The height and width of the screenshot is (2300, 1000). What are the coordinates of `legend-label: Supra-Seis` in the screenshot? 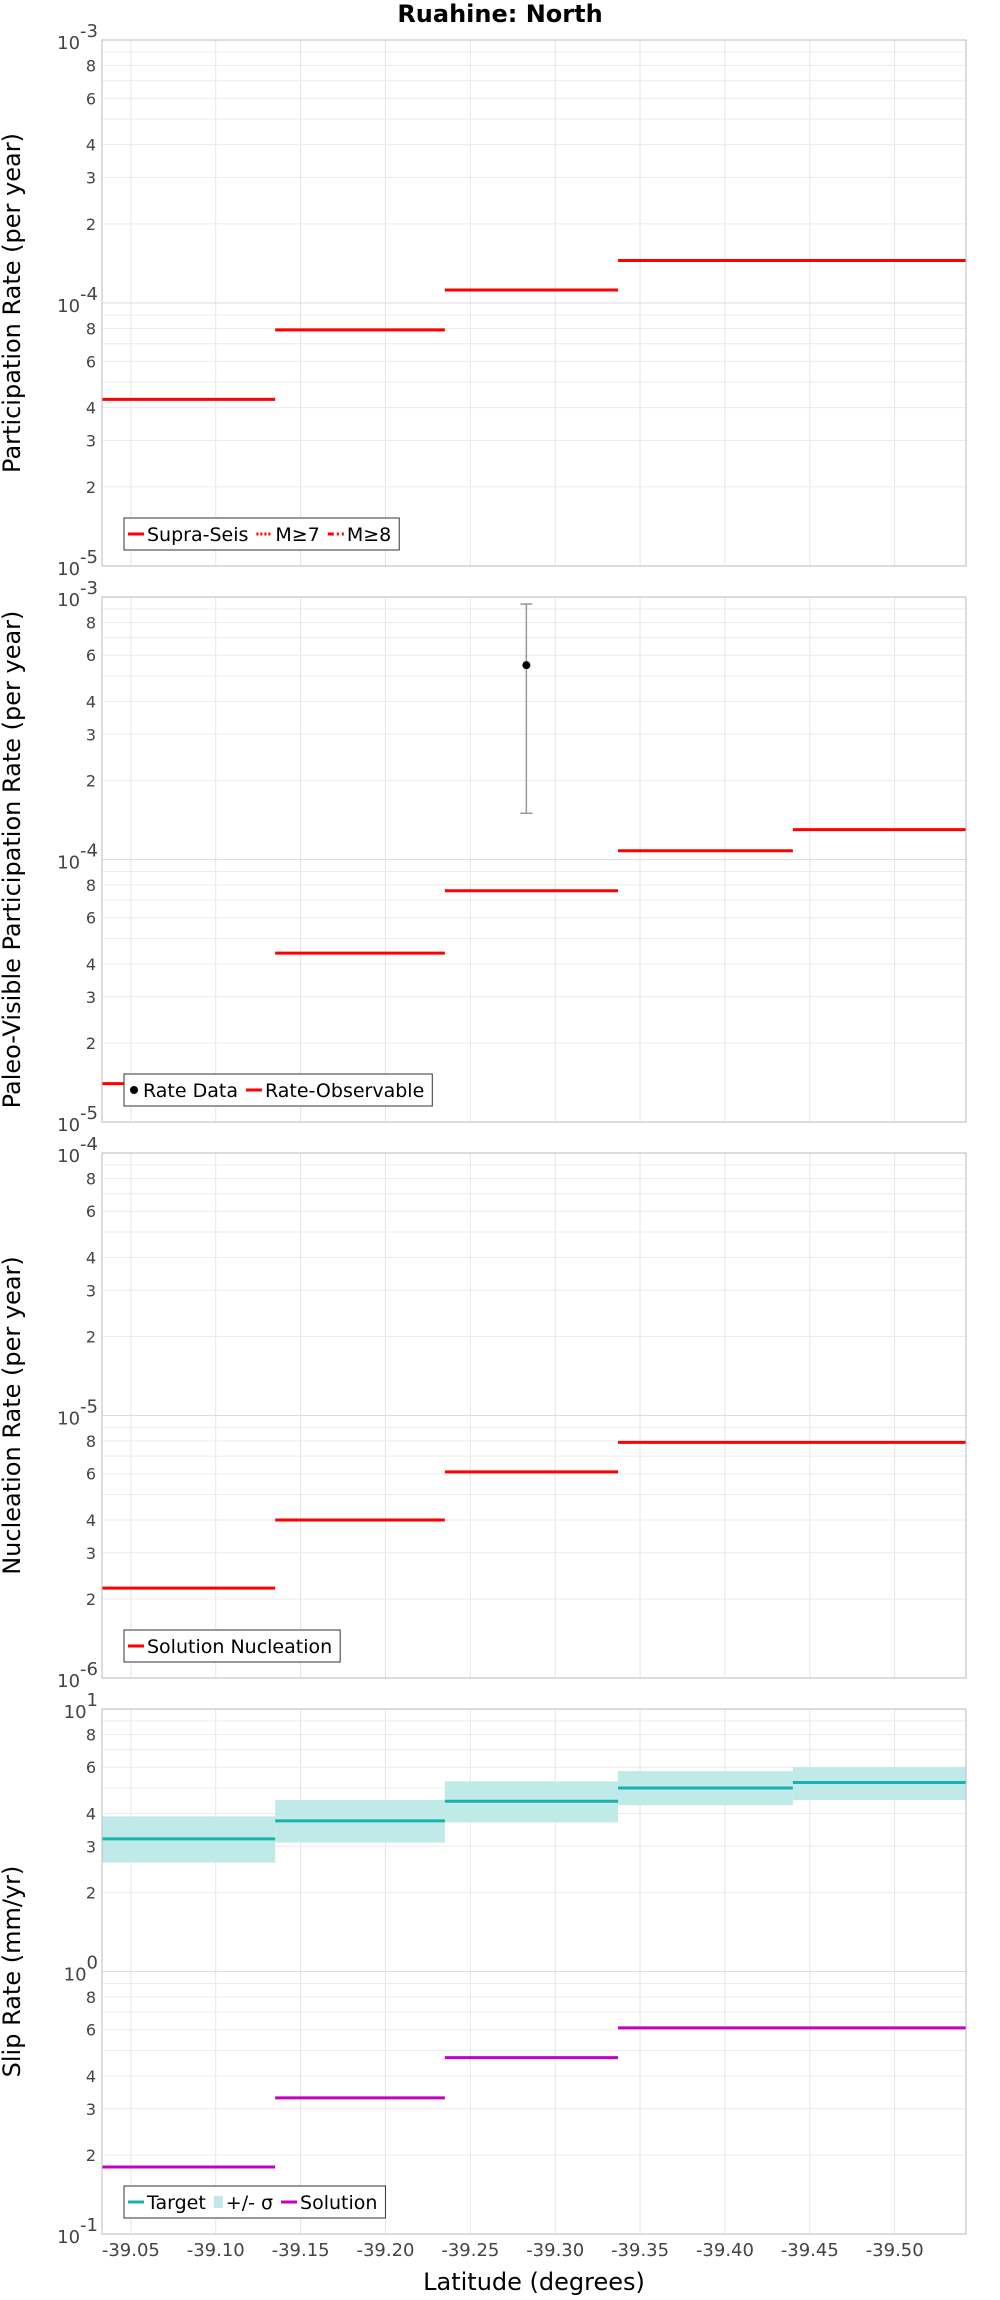 It's located at (197, 535).